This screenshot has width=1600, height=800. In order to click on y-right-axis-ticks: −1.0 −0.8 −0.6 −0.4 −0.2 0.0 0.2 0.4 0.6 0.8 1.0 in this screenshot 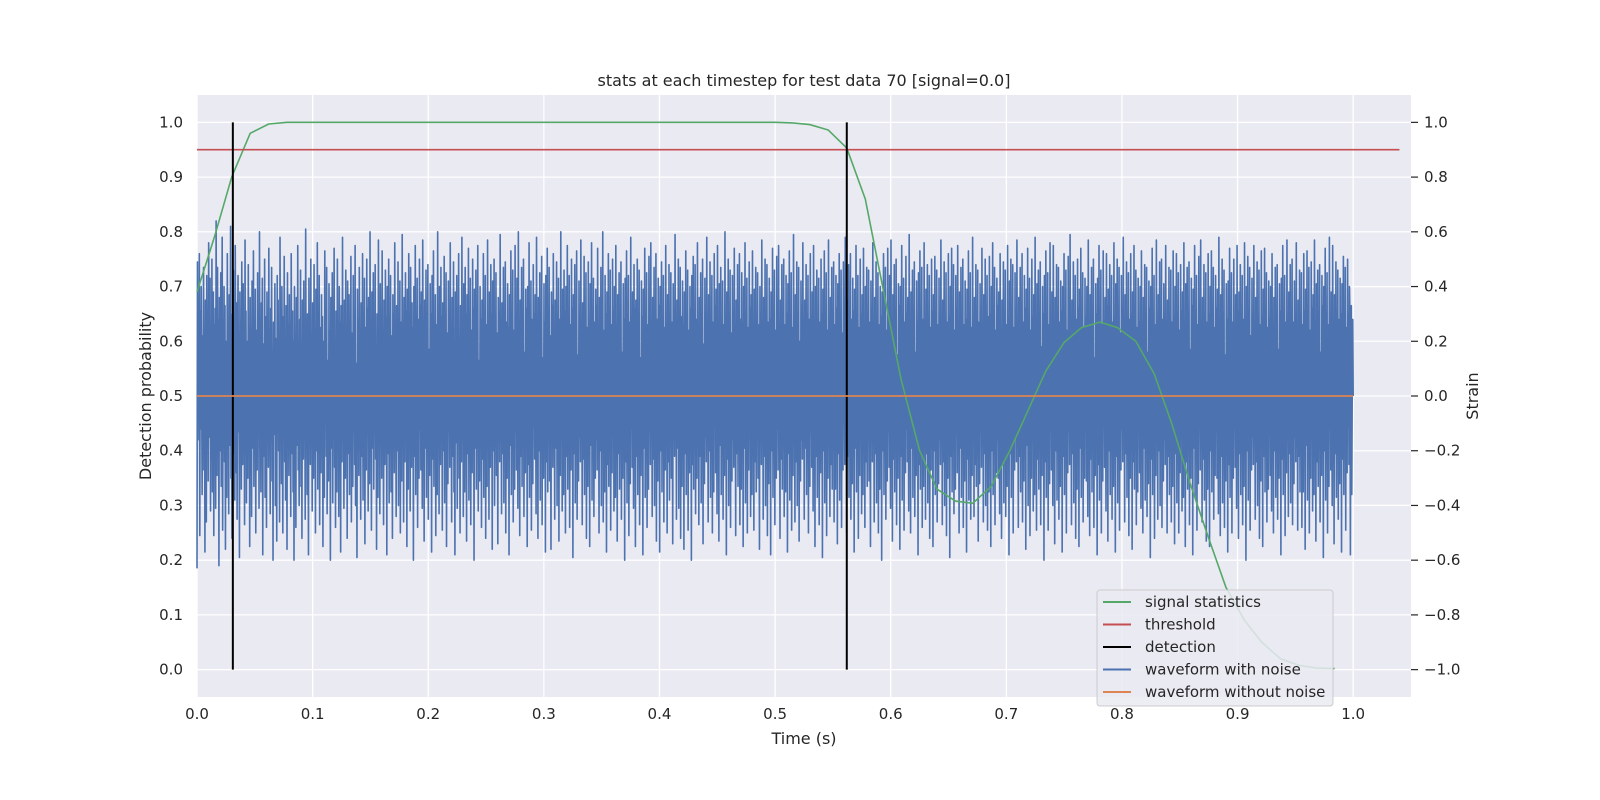, I will do `click(1435, 396)`.